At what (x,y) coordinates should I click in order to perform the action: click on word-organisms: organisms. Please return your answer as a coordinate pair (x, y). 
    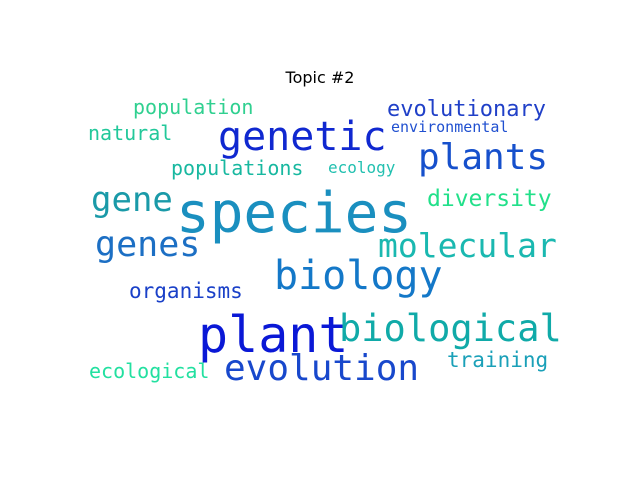
    Looking at the image, I should click on (186, 291).